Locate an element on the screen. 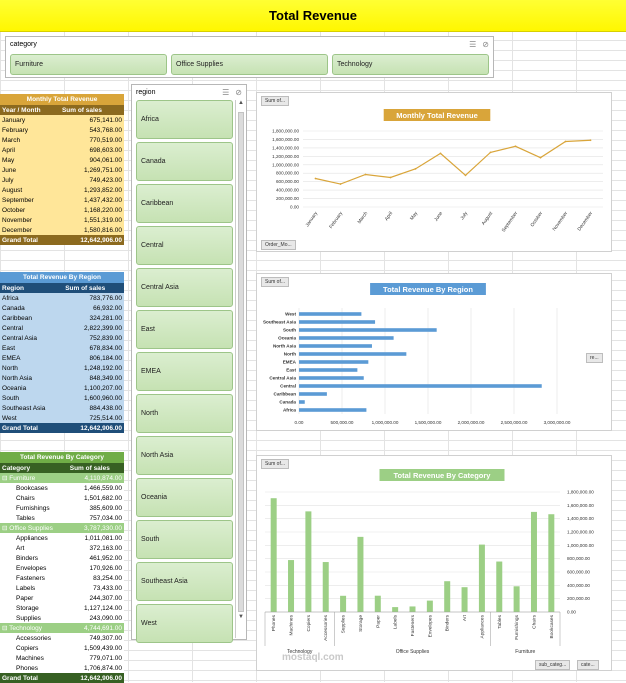 The image size is (626, 683). group-label: ⊟ Furniture is located at coordinates (34, 478).